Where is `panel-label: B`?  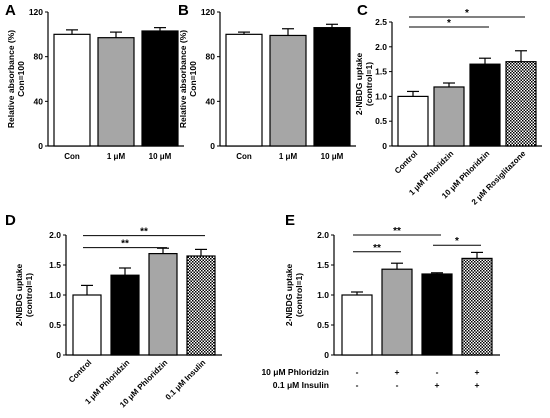 panel-label: B is located at coordinates (183, 10).